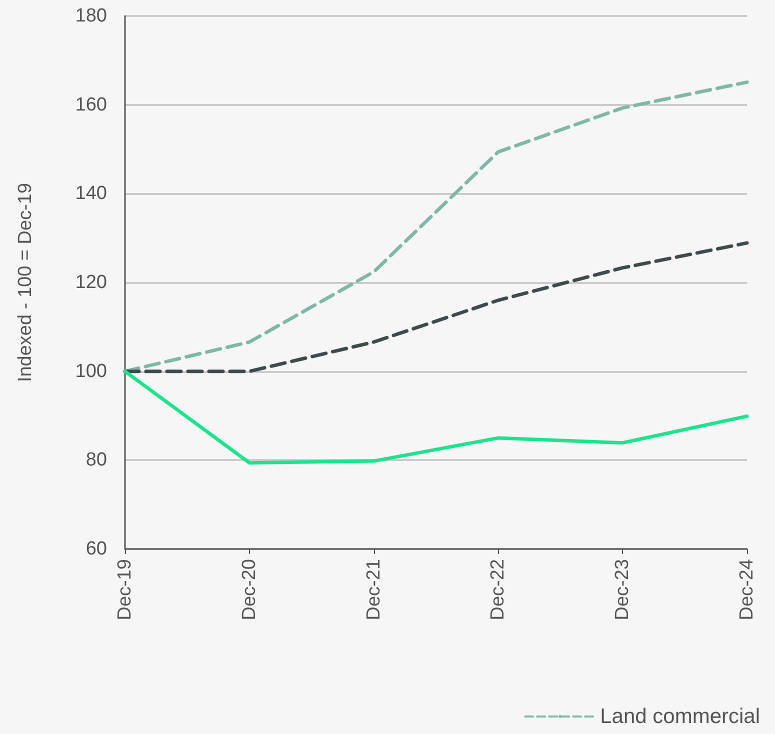  What do you see at coordinates (91, 371) in the screenshot?
I see `y-tick-label: 100` at bounding box center [91, 371].